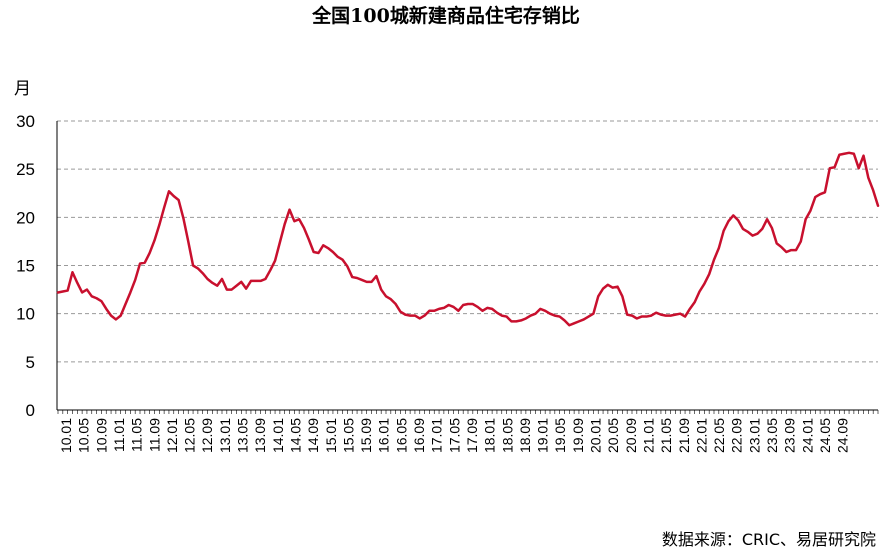 The width and height of the screenshot is (891, 555). I want to click on x-tick-label: 19.01, so click(543, 435).